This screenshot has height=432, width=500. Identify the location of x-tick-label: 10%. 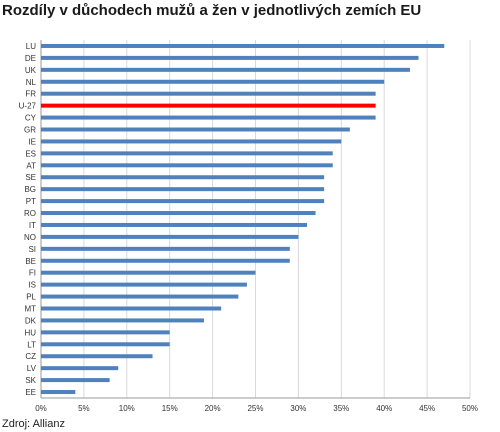
(127, 408).